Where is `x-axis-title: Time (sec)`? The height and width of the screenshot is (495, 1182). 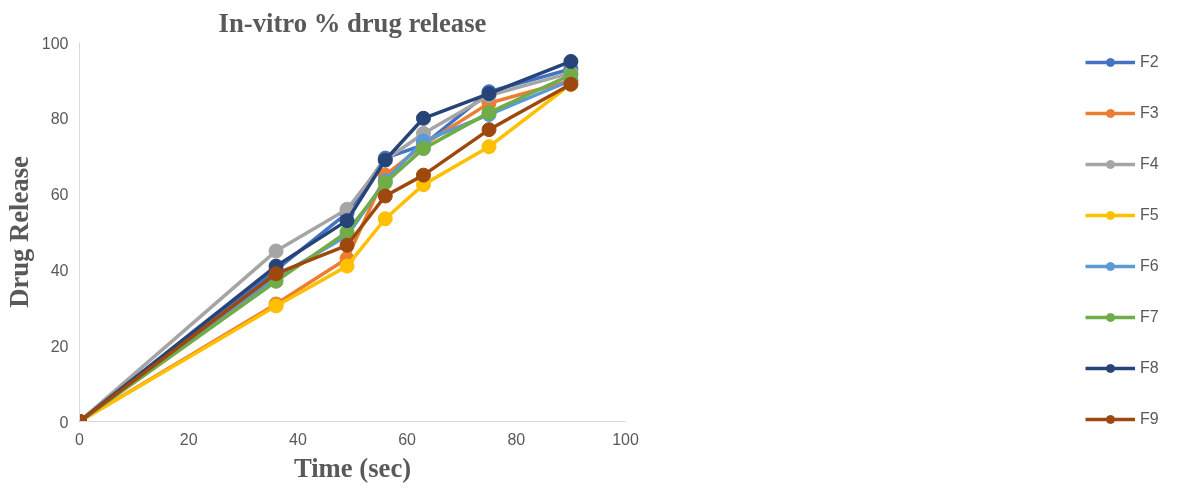 x-axis-title: Time (sec) is located at coordinates (352, 467).